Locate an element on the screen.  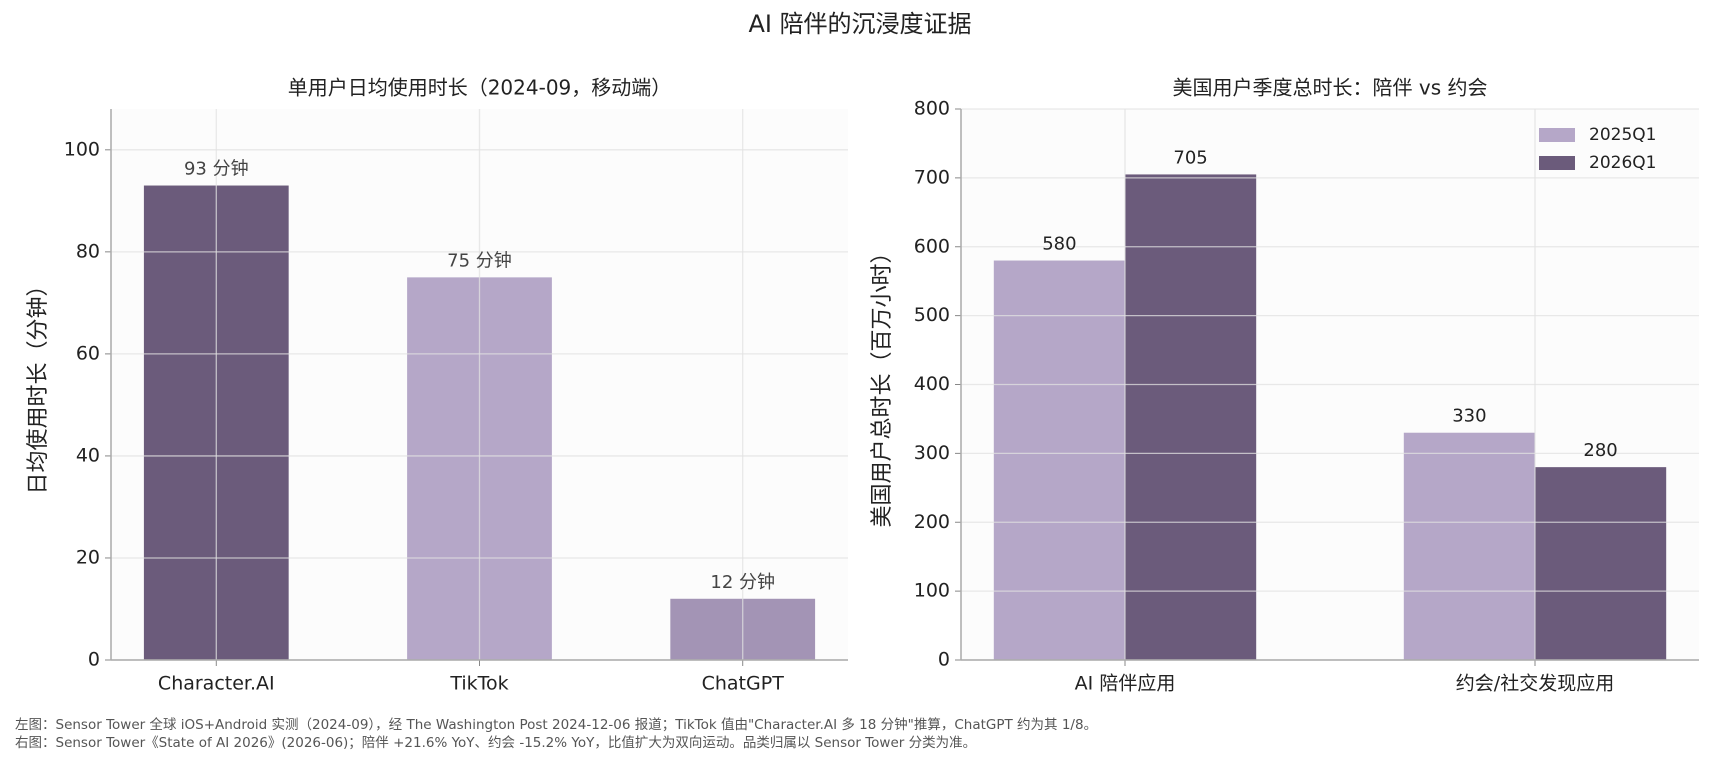
x-tick-label: 约会/社交发现应用 is located at coordinates (1535, 684).